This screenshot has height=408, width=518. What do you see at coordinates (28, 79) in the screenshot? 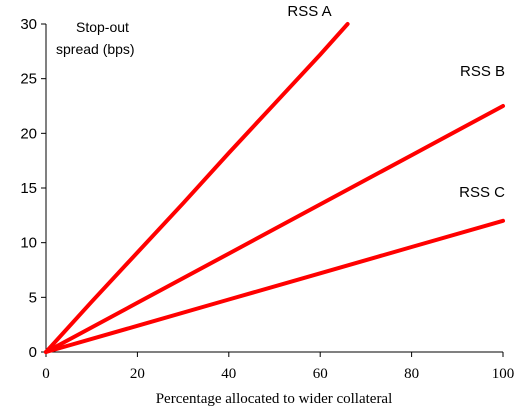
I see `y-tick-label: 25` at bounding box center [28, 79].